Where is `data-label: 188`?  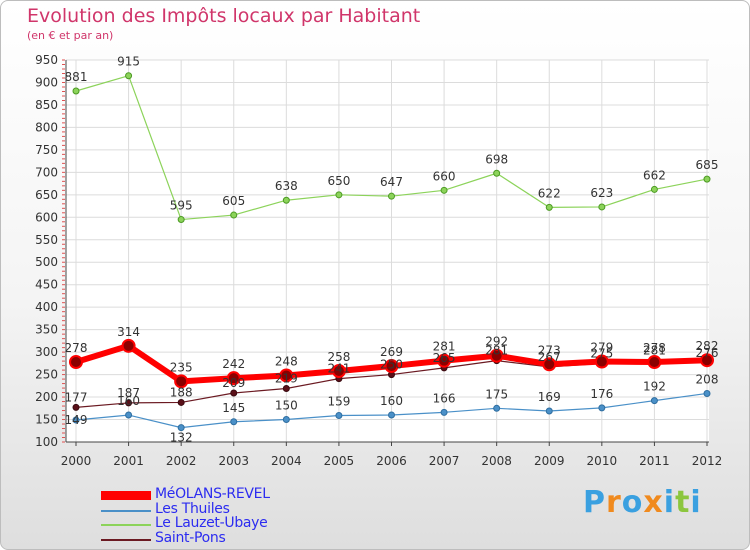
data-label: 188 is located at coordinates (181, 392).